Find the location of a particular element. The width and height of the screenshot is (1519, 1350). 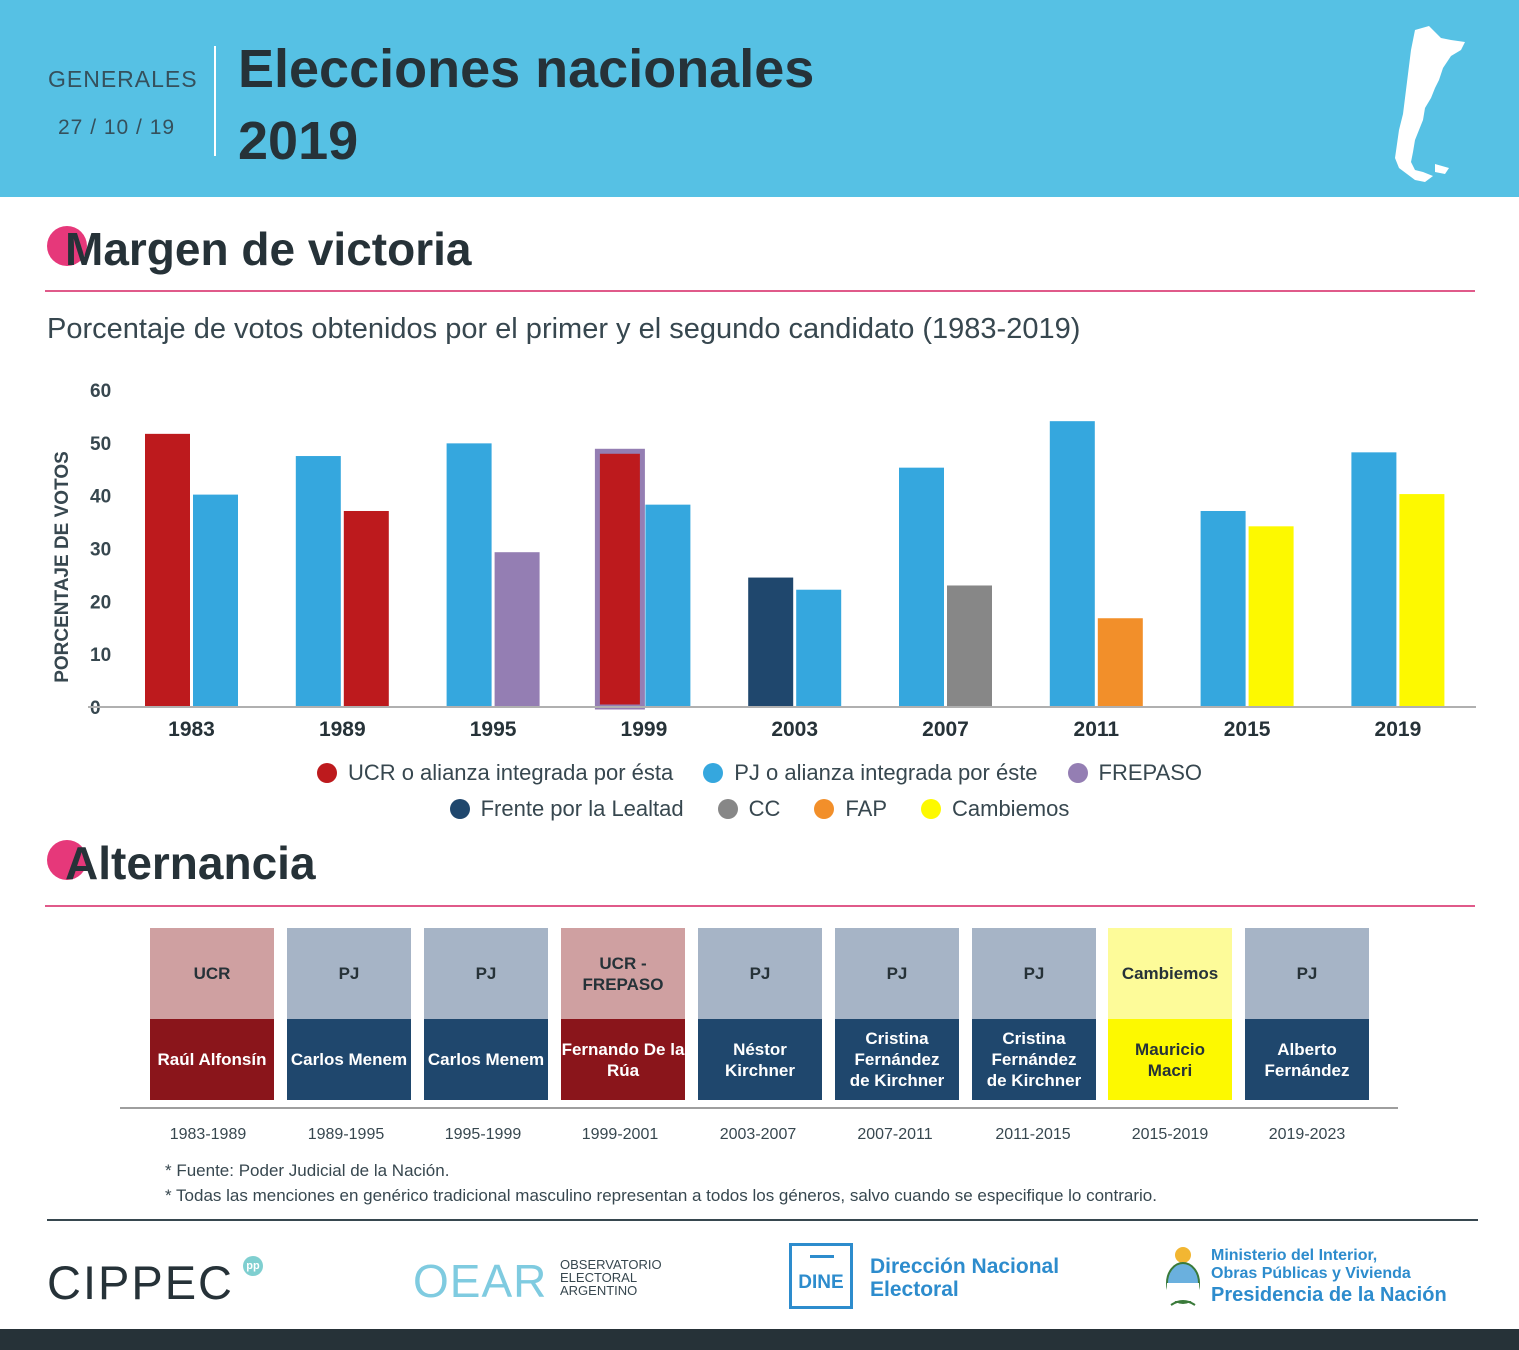

bar-1983-pj is located at coordinates (215, 600).